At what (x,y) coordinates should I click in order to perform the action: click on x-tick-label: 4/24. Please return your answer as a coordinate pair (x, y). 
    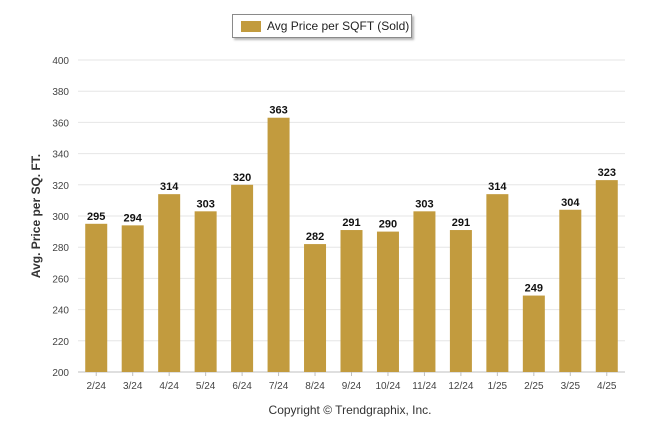
    Looking at the image, I should click on (169, 386).